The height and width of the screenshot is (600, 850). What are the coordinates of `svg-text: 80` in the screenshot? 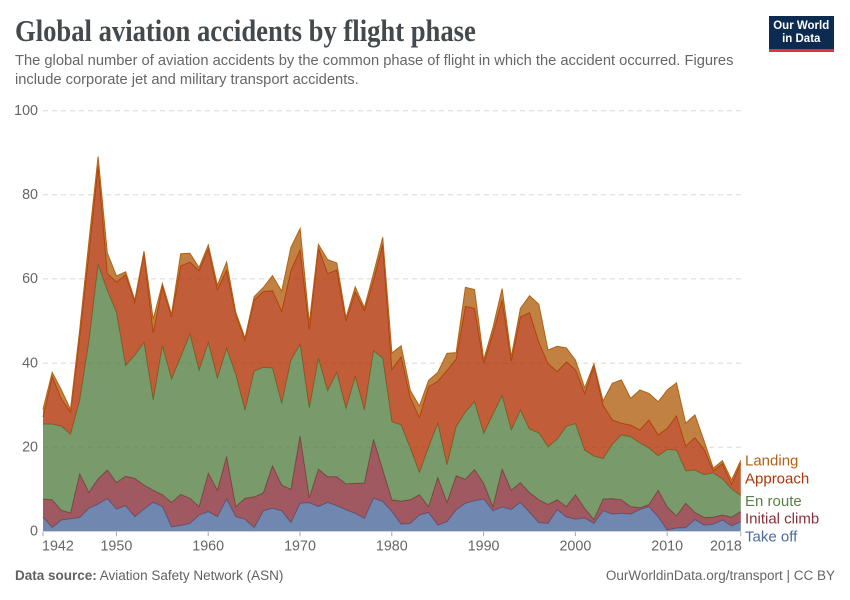 It's located at (30, 195).